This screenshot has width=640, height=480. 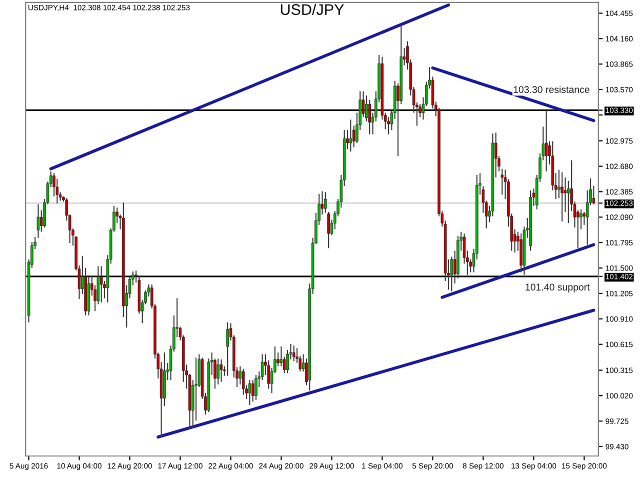 What do you see at coordinates (552, 89) in the screenshot?
I see `ref-line-label: 103.30 resistance` at bounding box center [552, 89].